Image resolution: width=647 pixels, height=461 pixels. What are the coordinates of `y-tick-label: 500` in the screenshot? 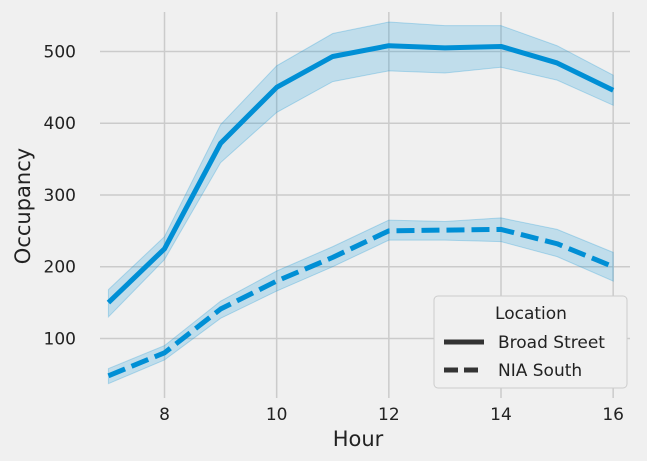 It's located at (60, 52).